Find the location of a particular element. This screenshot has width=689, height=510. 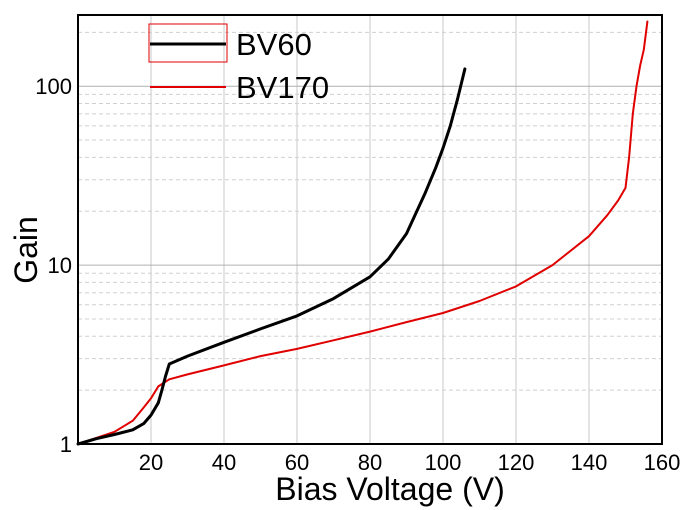

legend-selection-box is located at coordinates (188, 43).